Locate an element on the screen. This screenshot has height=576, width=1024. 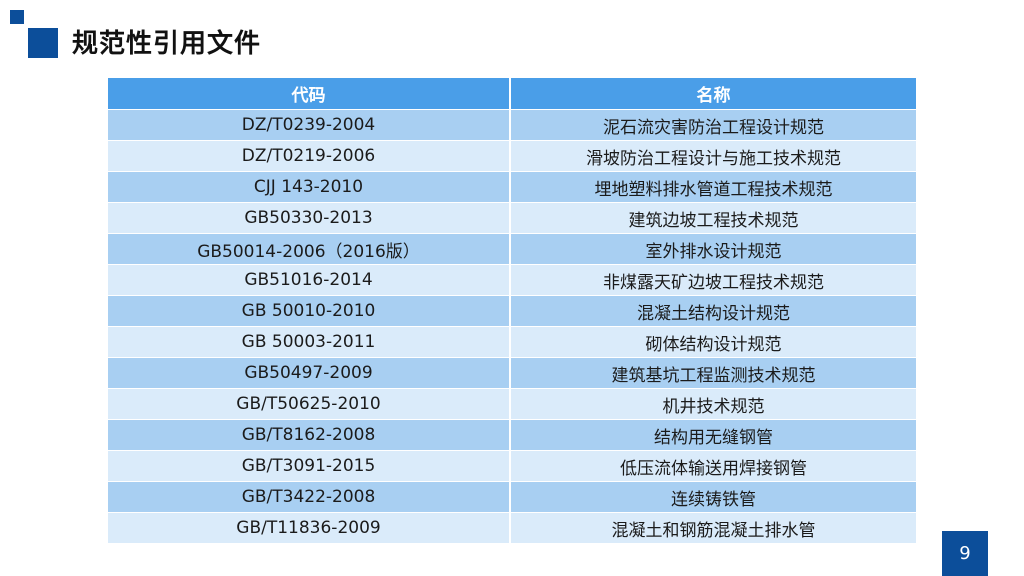
table-row: GB50330-2013 建筑边坡工程技术规范 is located at coordinates (512, 218).